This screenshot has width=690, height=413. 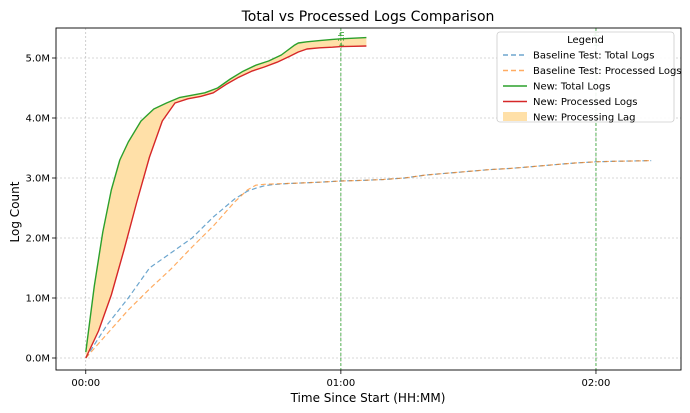 I want to click on y-tick-label: 2.0M, so click(x=37, y=239).